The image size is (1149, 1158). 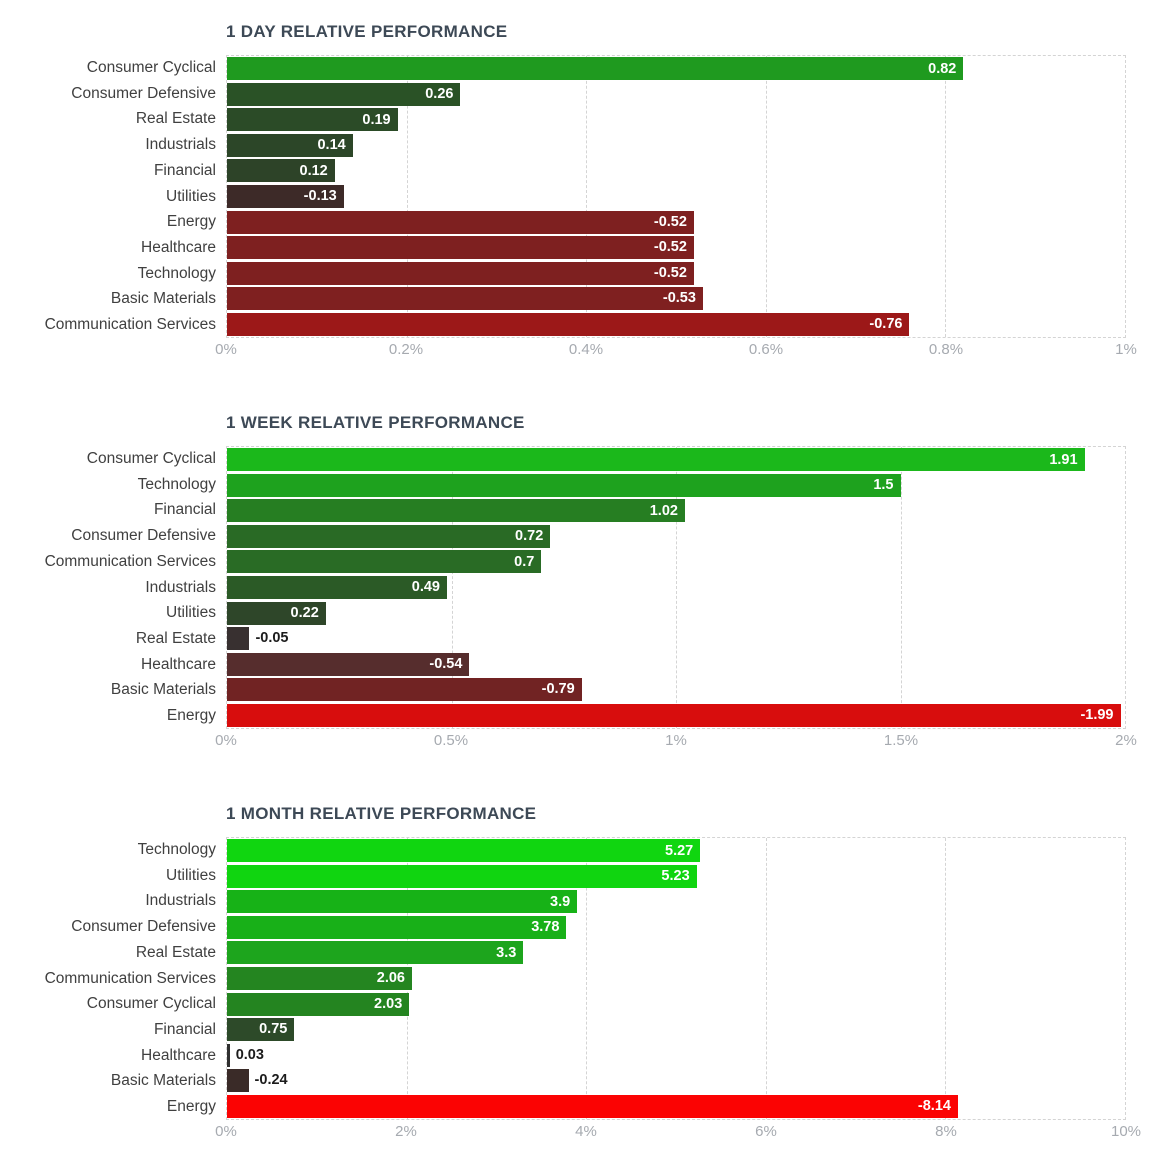 What do you see at coordinates (524, 561) in the screenshot?
I see `value-label: 0.7` at bounding box center [524, 561].